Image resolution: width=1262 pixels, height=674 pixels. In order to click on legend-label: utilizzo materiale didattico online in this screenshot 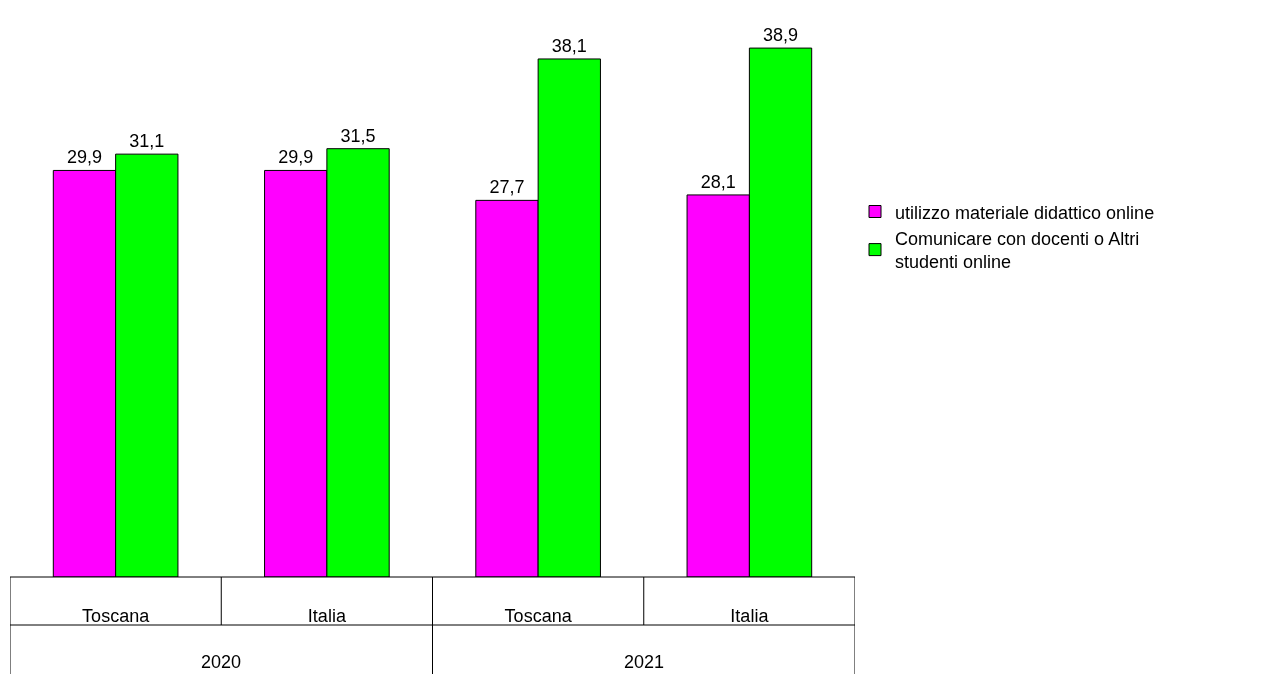, I will do `click(1025, 212)`.